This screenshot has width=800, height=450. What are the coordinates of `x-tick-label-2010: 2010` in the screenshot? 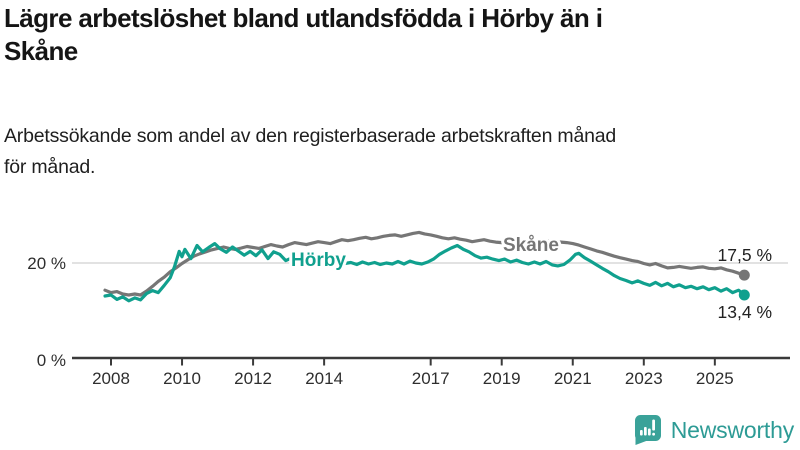 It's located at (182, 378).